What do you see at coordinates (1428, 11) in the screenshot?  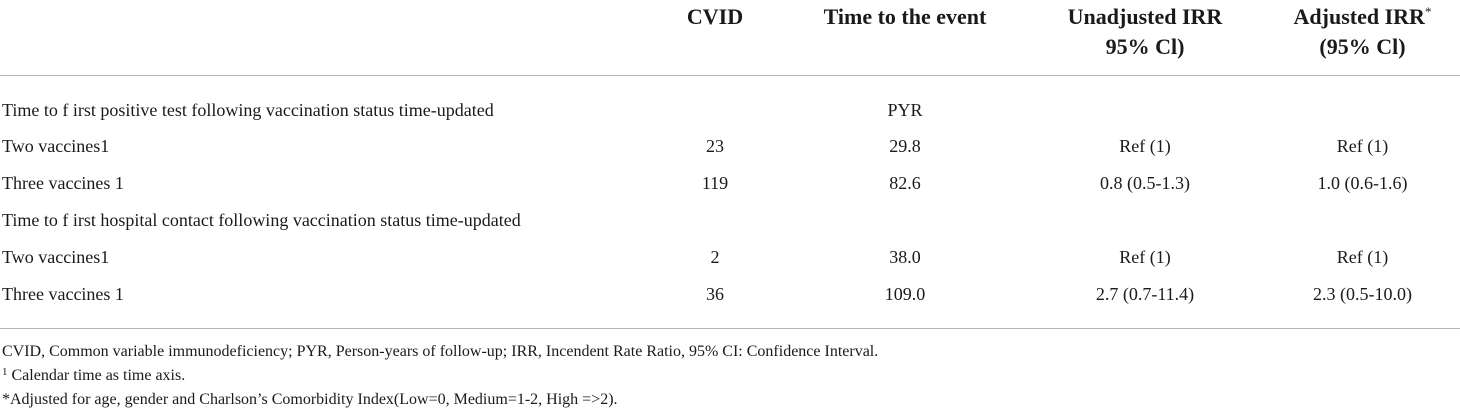 I see `header-adjusted-marker: *` at bounding box center [1428, 11].